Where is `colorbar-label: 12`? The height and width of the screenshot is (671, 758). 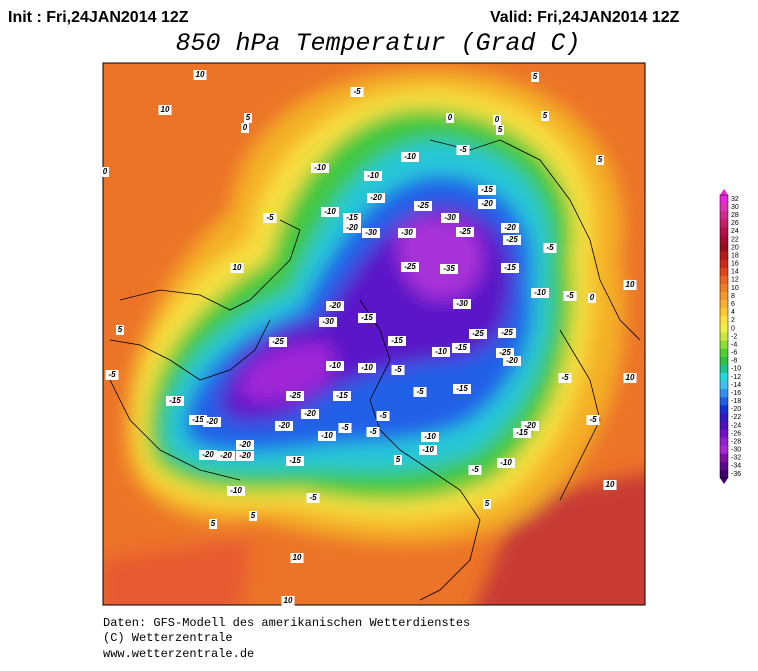
colorbar-label: 12 is located at coordinates (735, 280).